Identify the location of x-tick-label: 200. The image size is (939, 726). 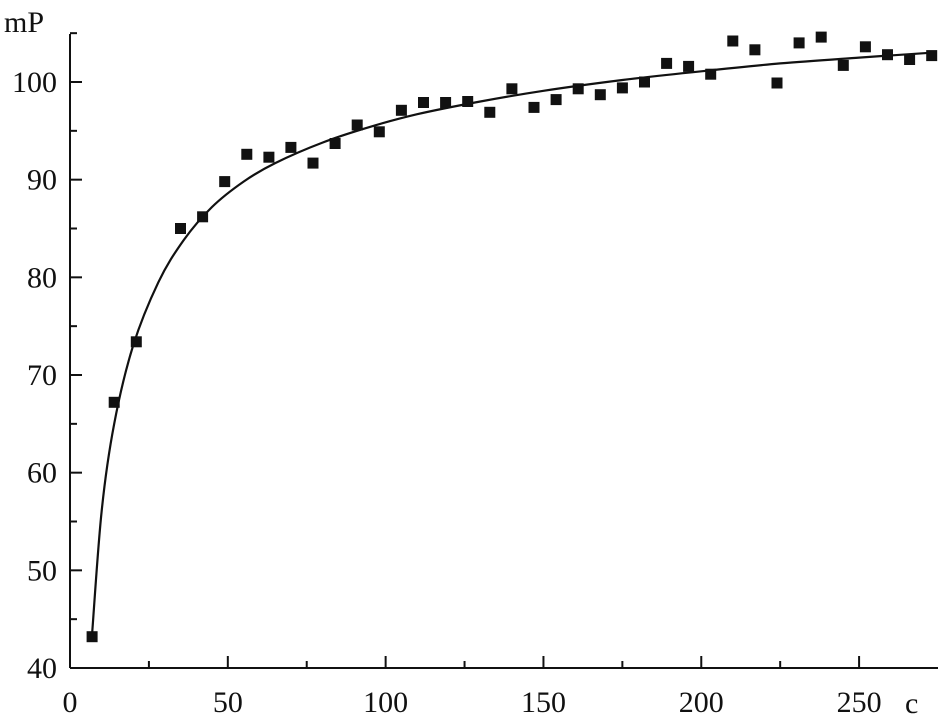
(701, 702).